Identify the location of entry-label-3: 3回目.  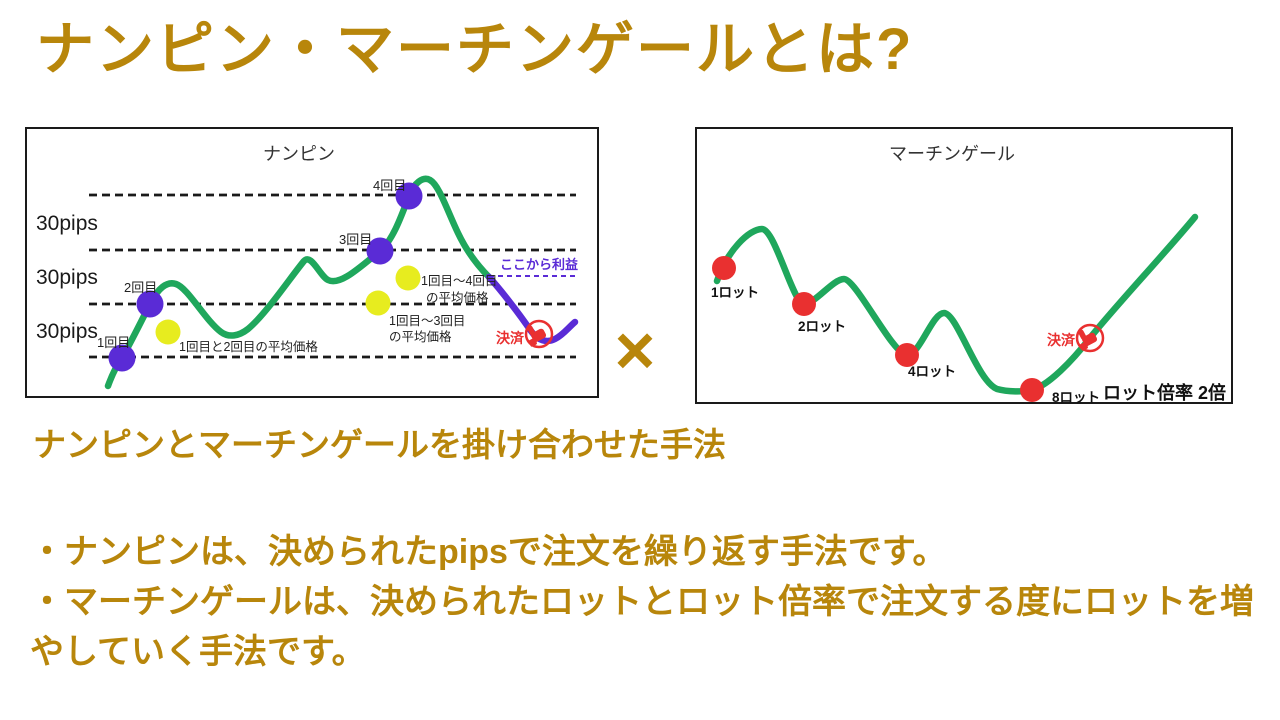
(355, 239).